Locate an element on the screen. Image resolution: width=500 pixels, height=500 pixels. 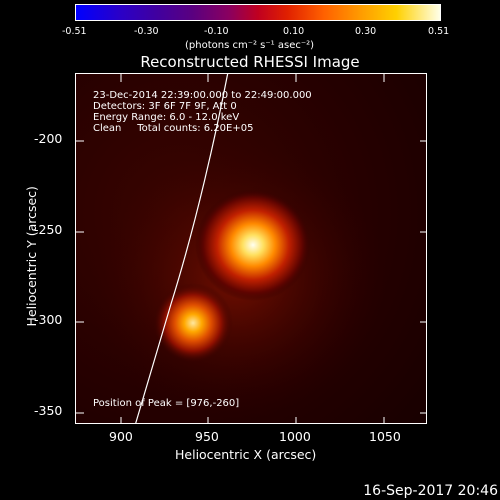
colorbar-tick: 0.51 is located at coordinates (439, 31).